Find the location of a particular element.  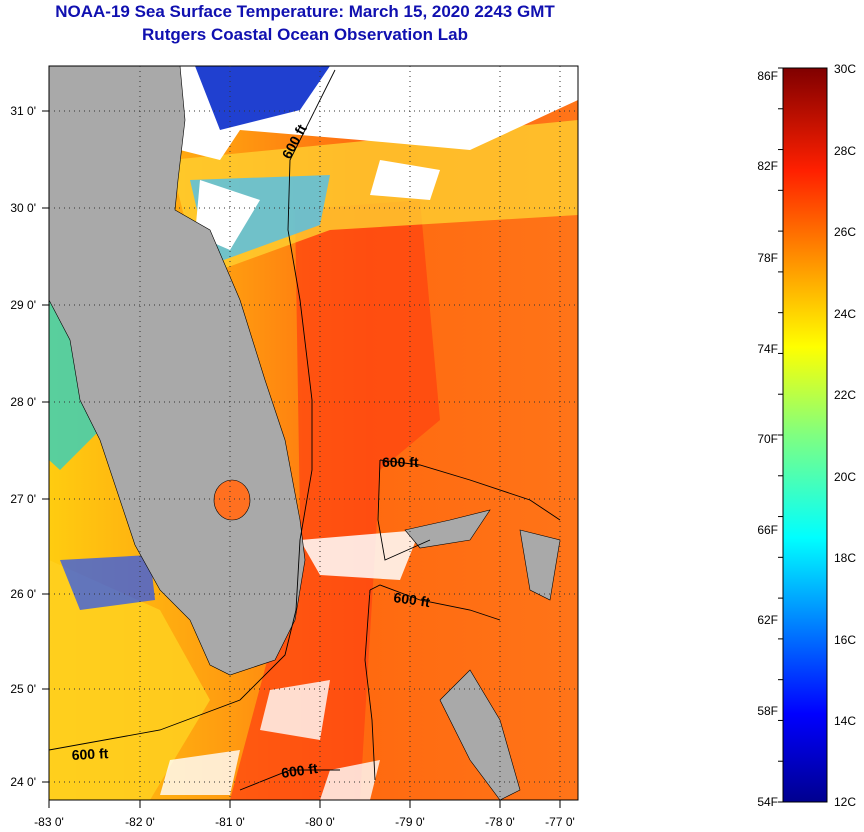

colorbar-c-label: 14C is located at coordinates (845, 721).